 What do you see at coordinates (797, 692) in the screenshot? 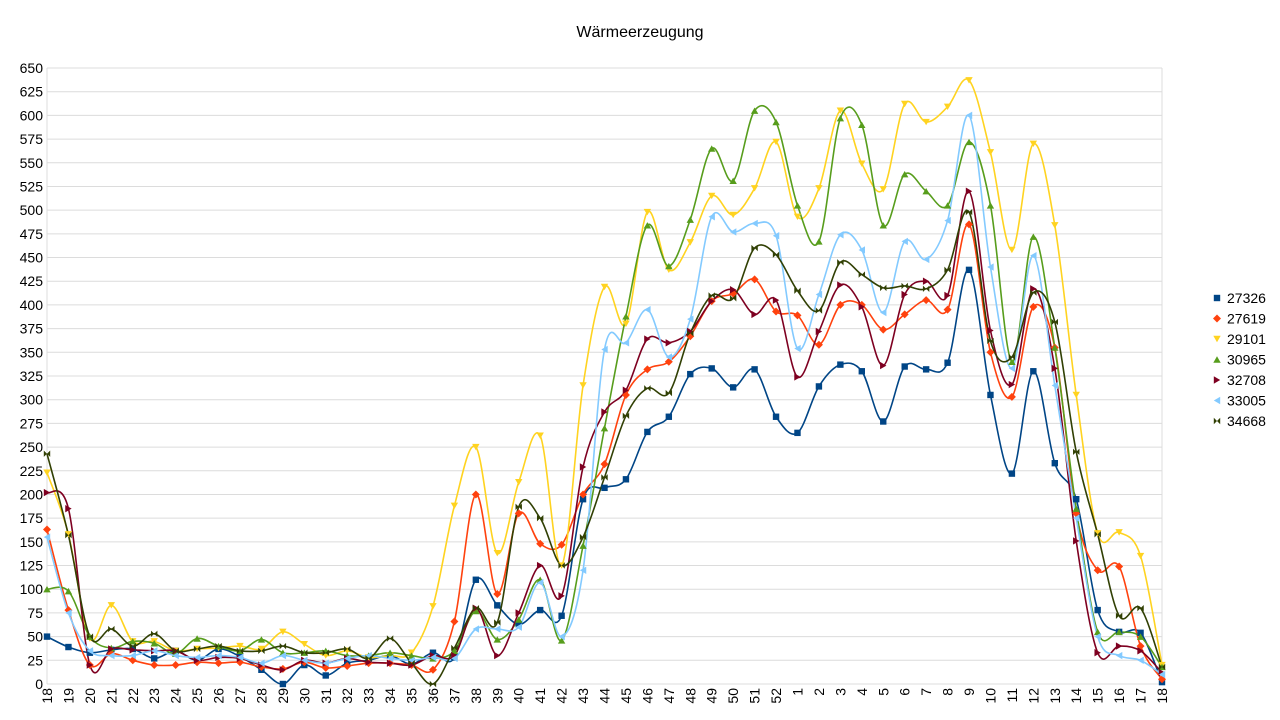
I see `x-tick-label: 1` at bounding box center [797, 692].